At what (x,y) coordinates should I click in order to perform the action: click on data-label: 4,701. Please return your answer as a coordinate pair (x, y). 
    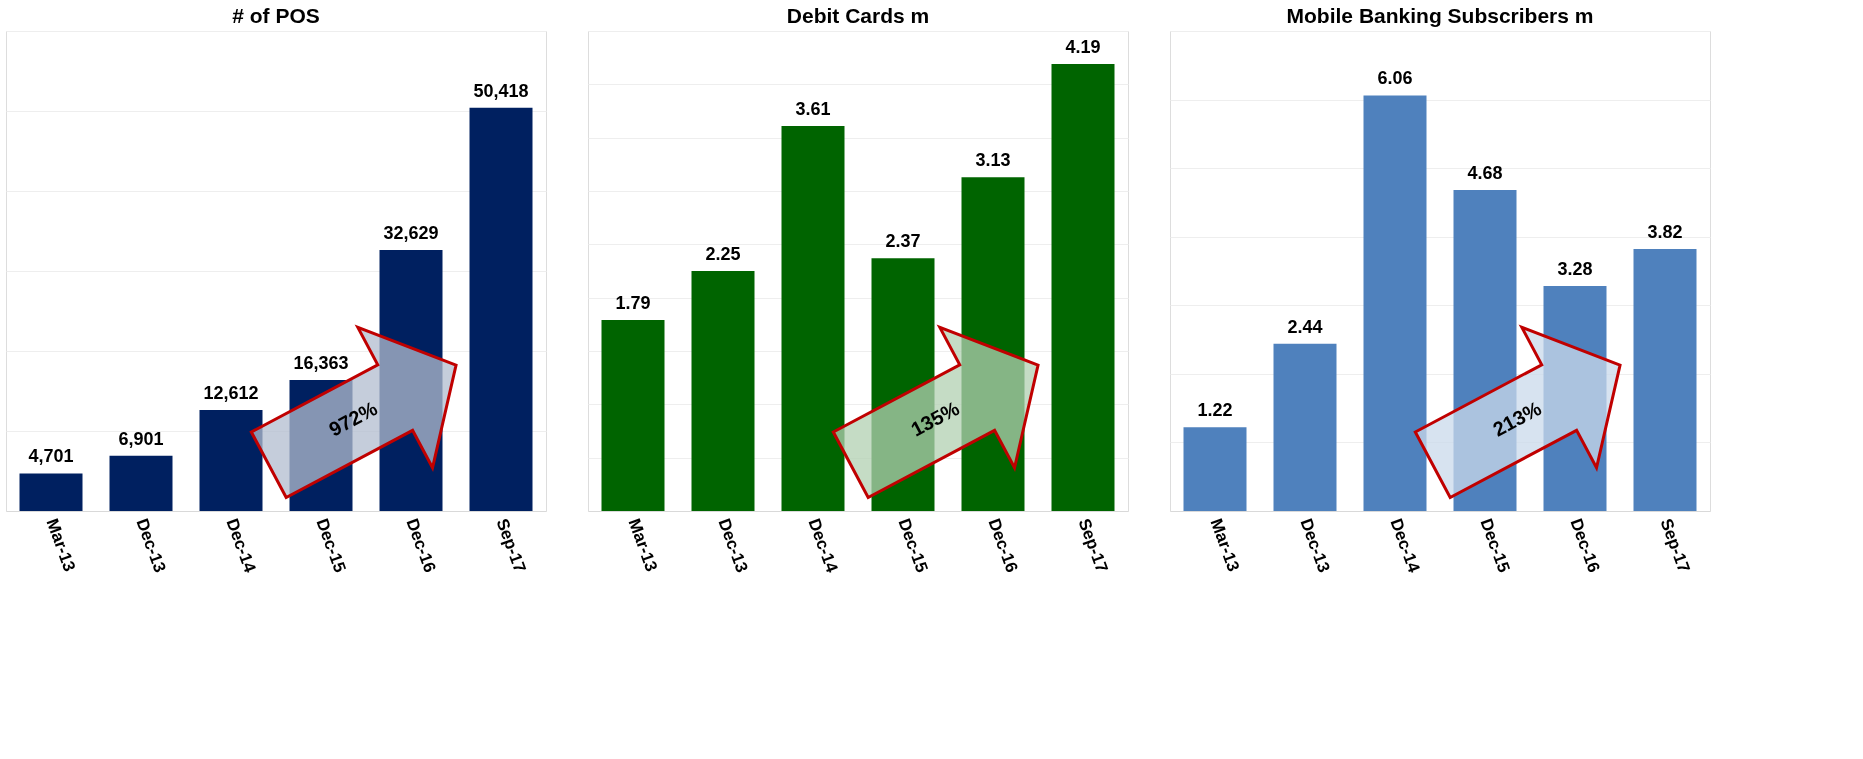
    Looking at the image, I should click on (51, 456).